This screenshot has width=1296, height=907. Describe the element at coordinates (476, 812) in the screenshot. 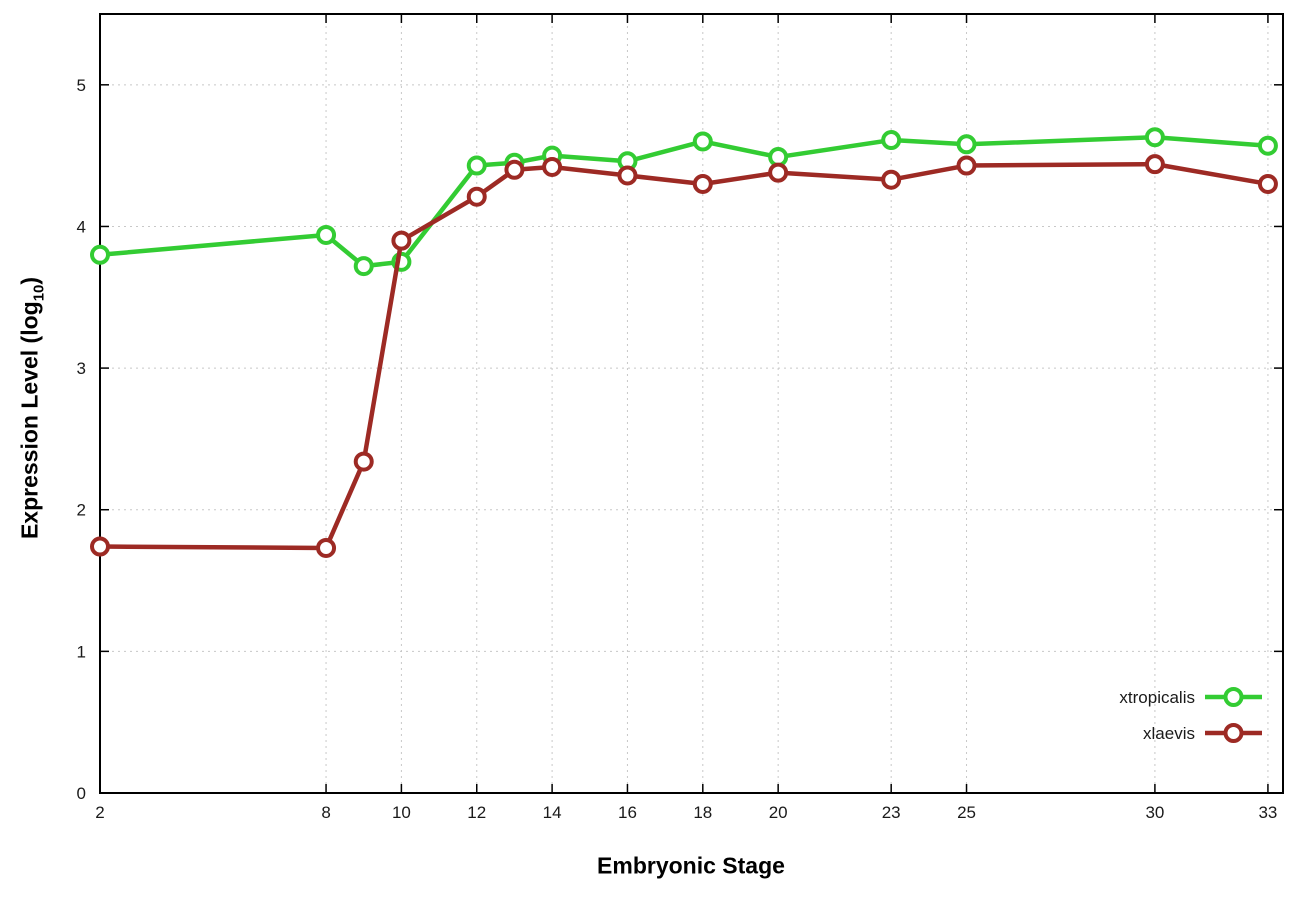

I see `x-tick-label: 12` at that location.